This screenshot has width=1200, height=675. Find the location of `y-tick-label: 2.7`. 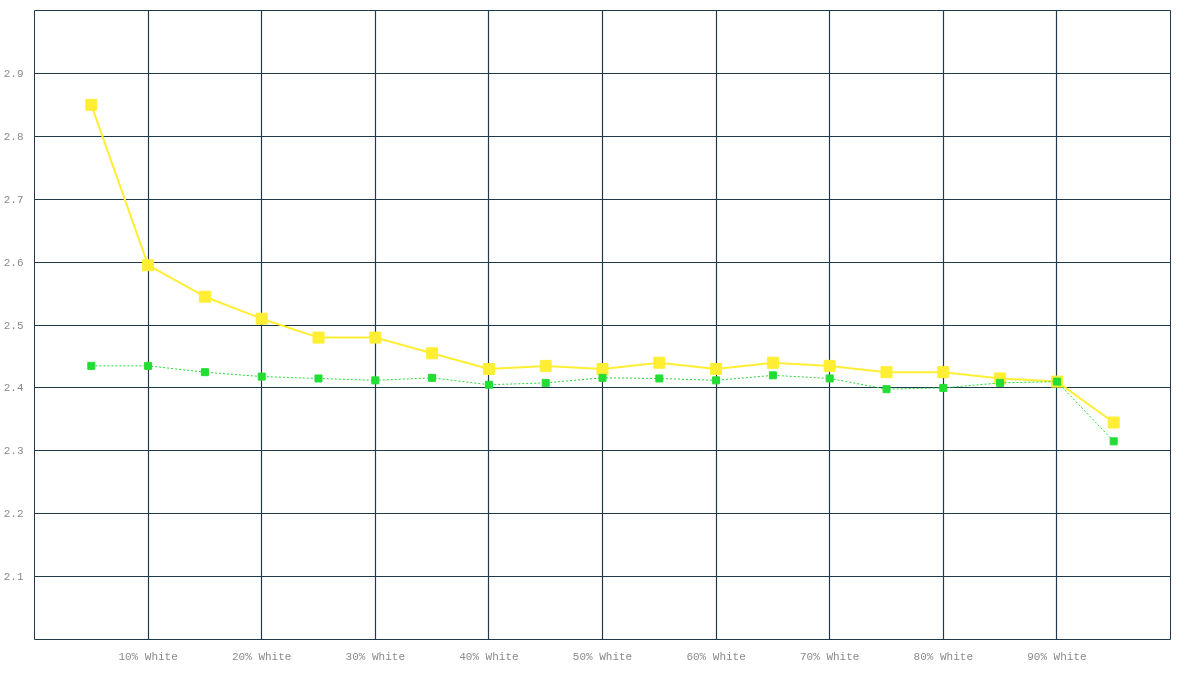

y-tick-label: 2.7 is located at coordinates (13, 199).